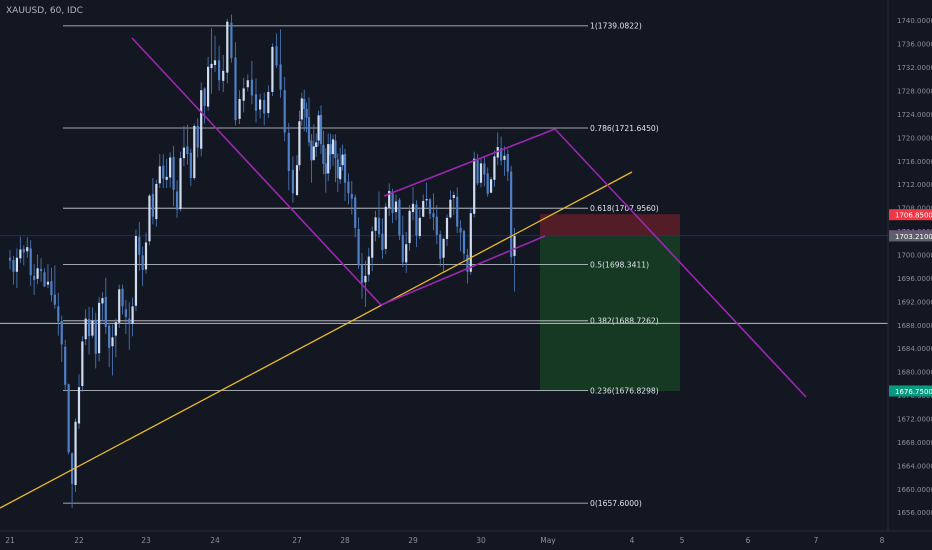  Describe the element at coordinates (913, 237) in the screenshot. I see `price-tag-label-last: 1703.2100` at that location.